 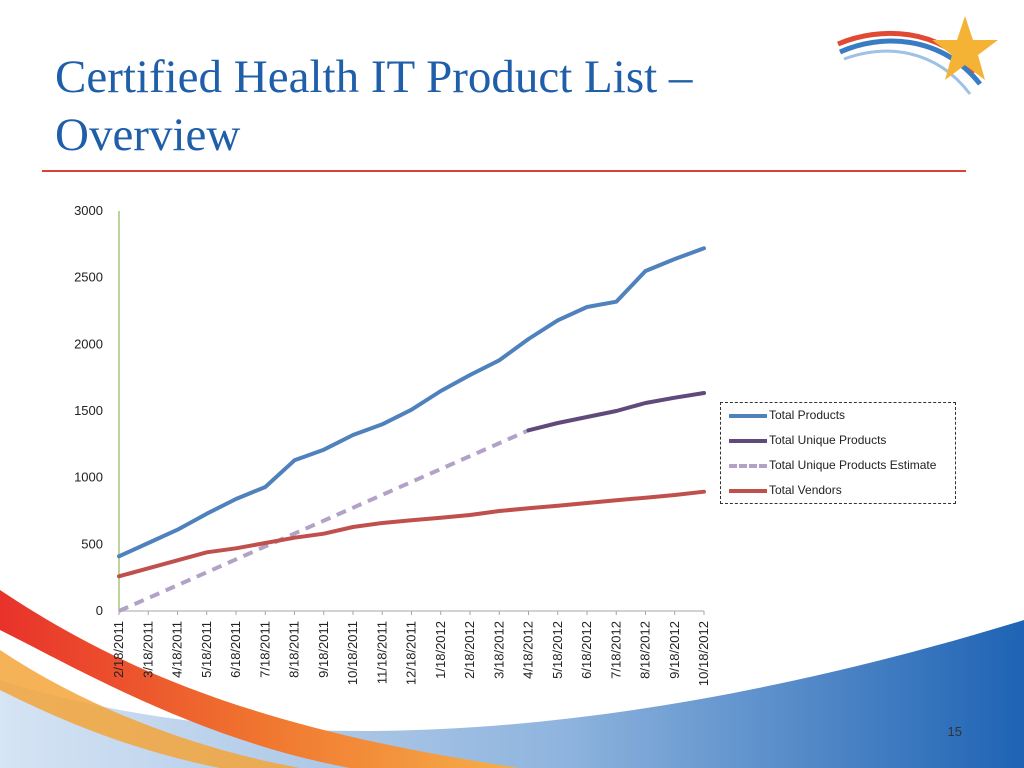 What do you see at coordinates (965, 48) in the screenshot?
I see `star-icon` at bounding box center [965, 48].